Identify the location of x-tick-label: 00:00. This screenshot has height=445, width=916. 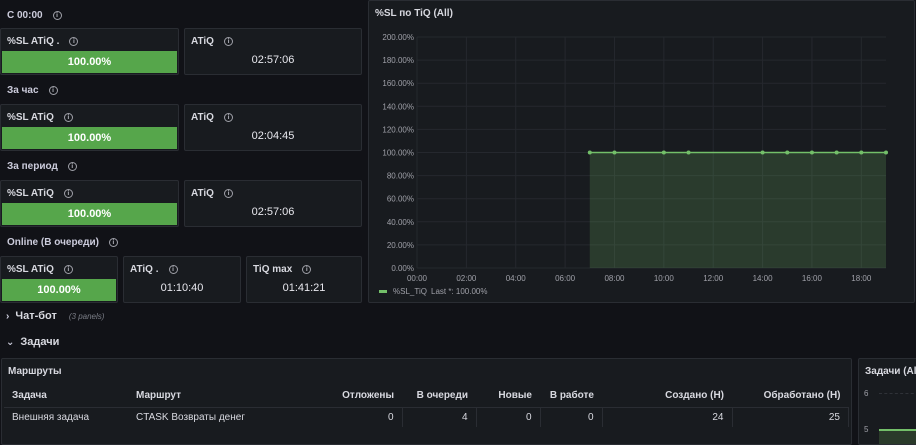
(417, 278).